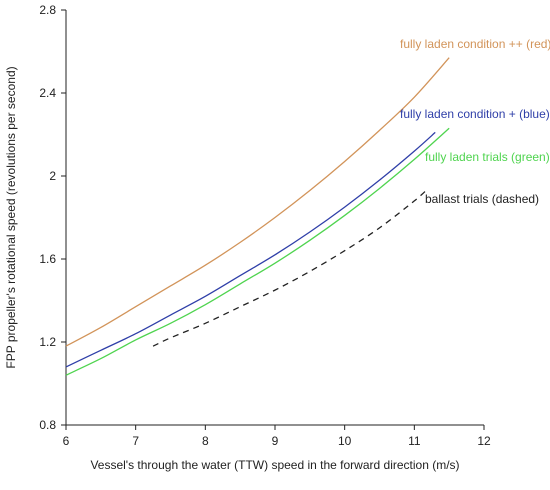 Image resolution: width=550 pixels, height=490 pixels. I want to click on series-label-laden-plus: fully laden condition + (blue), so click(475, 114).